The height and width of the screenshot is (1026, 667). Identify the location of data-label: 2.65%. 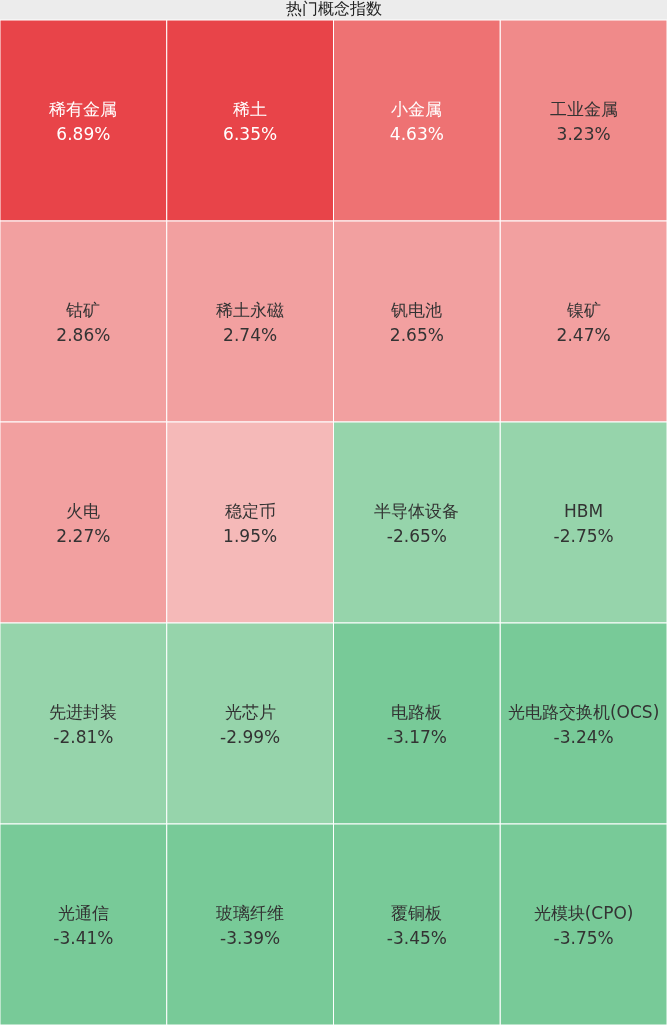
(416, 334).